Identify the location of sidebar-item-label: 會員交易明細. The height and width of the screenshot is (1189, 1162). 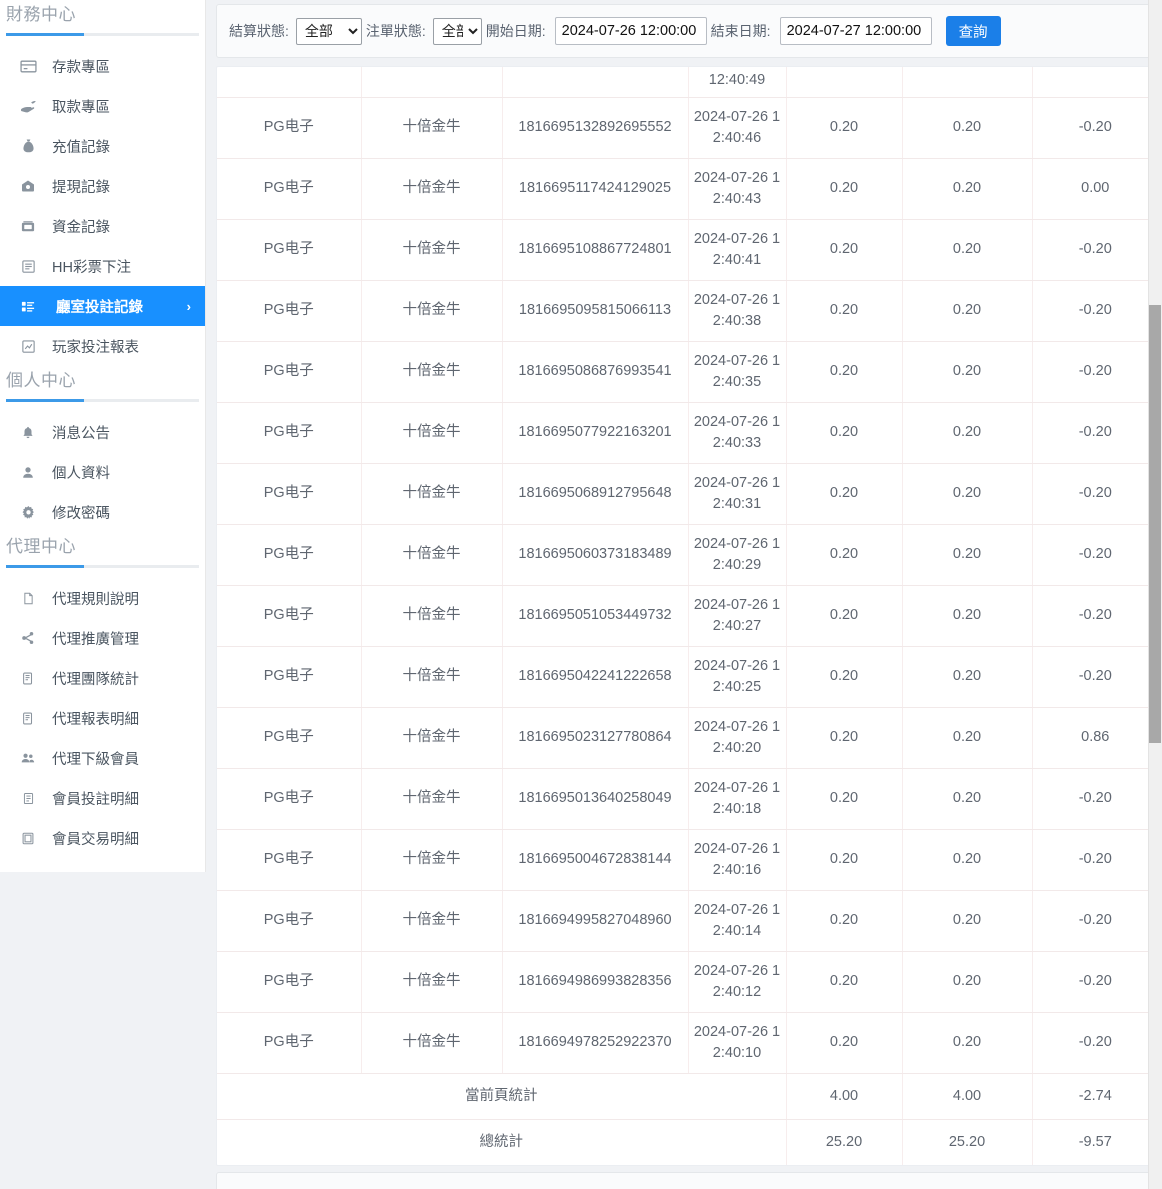
(95, 839).